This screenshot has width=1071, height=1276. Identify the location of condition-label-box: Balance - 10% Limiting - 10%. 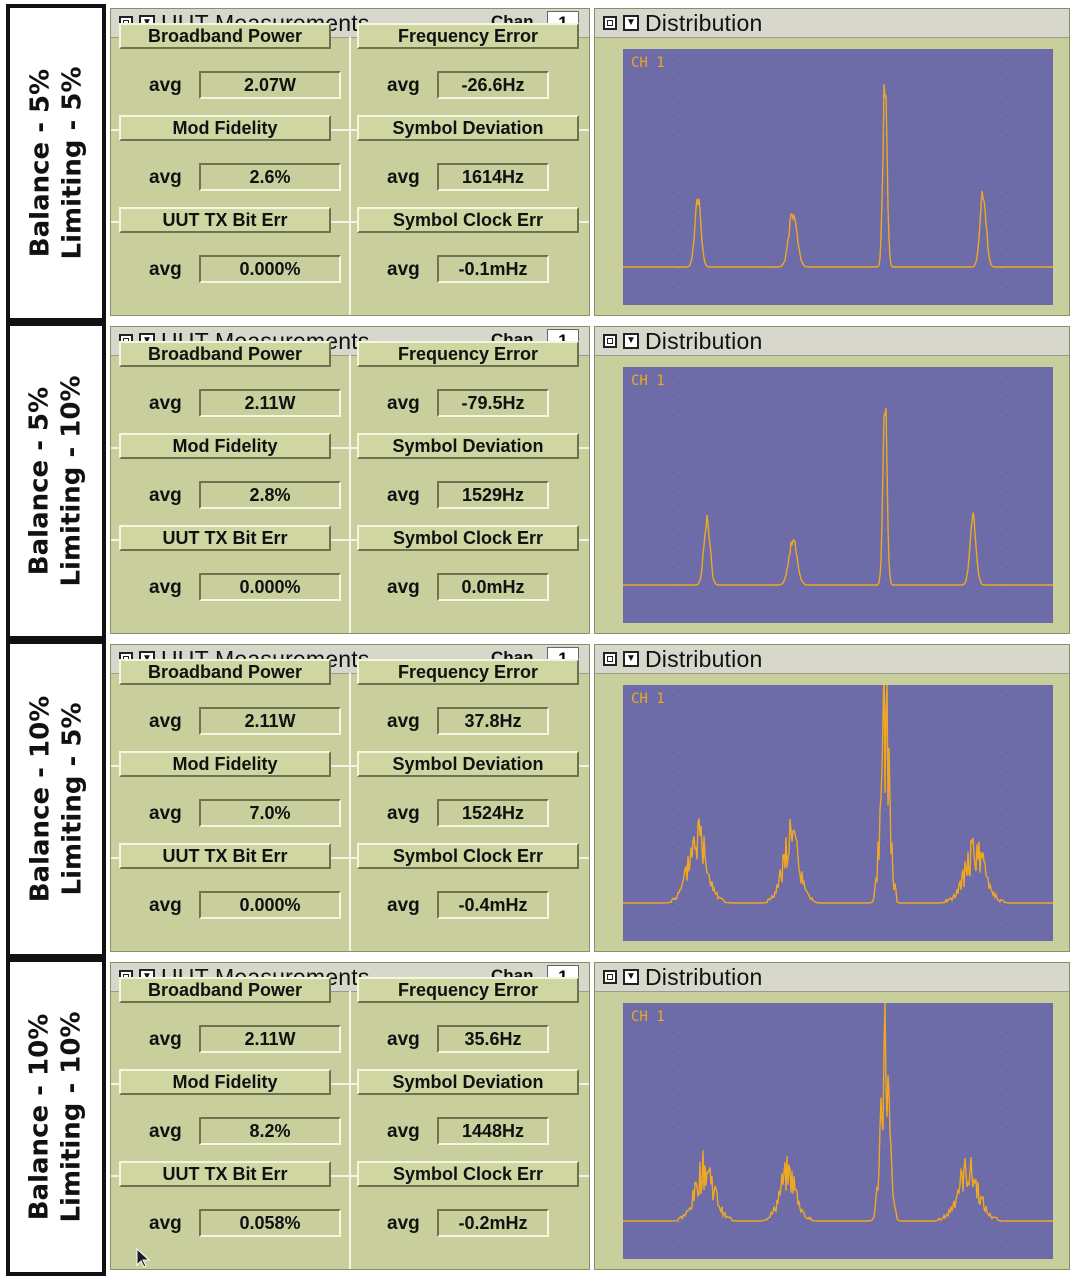
(56, 1117).